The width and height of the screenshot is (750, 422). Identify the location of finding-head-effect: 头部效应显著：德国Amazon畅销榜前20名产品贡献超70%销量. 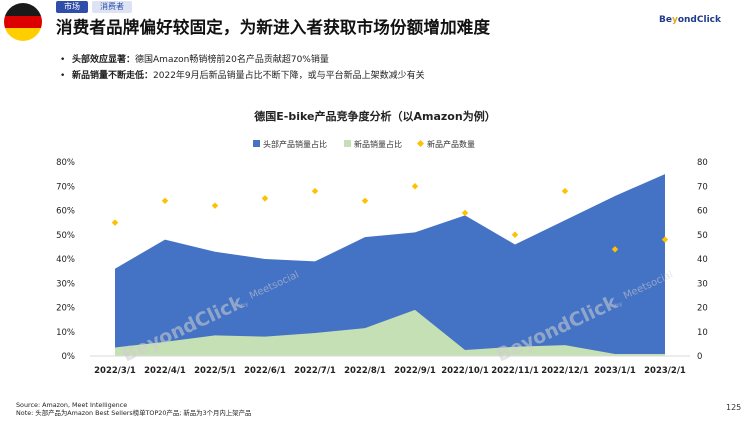
(242, 60).